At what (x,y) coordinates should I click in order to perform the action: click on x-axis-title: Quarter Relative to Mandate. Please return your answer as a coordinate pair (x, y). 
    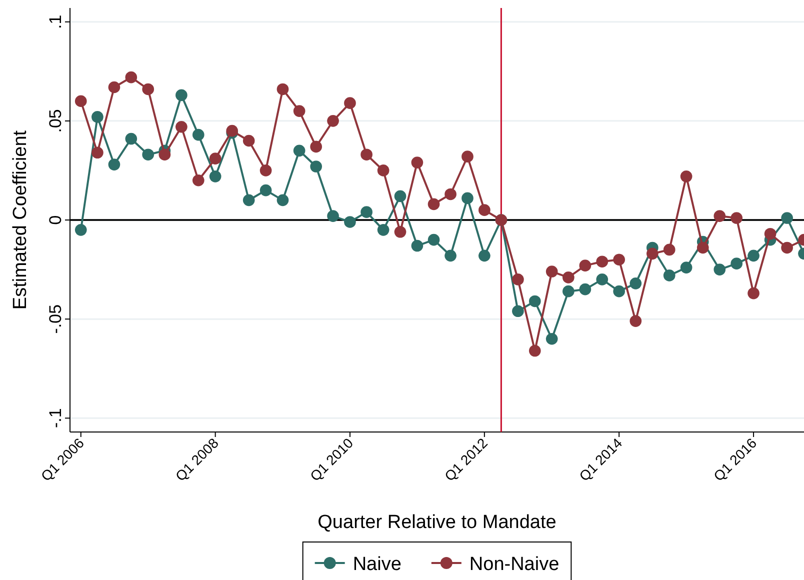
    Looking at the image, I should click on (437, 522).